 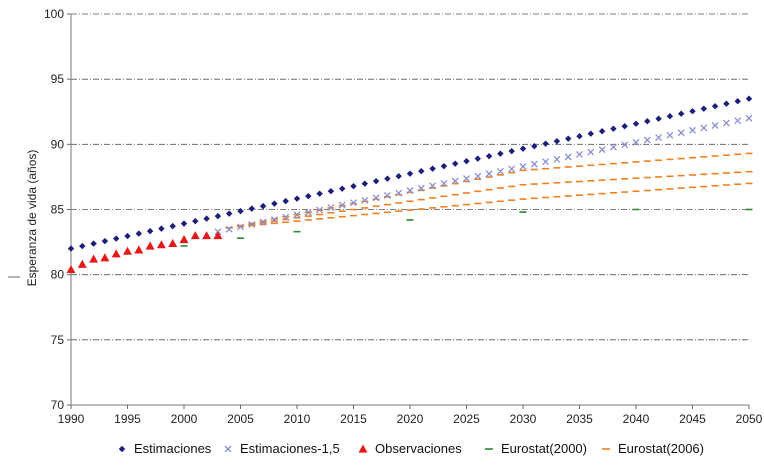 I want to click on x-tick-label: 2040, so click(x=636, y=419).